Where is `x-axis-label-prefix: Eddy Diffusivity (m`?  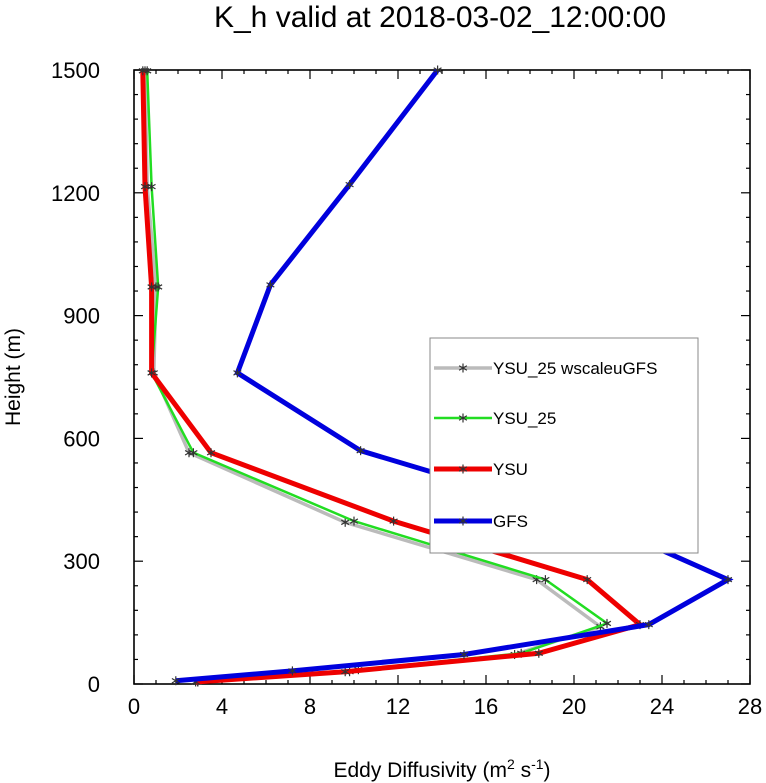
x-axis-label-prefix: Eddy Diffusivity (m is located at coordinates (420, 770).